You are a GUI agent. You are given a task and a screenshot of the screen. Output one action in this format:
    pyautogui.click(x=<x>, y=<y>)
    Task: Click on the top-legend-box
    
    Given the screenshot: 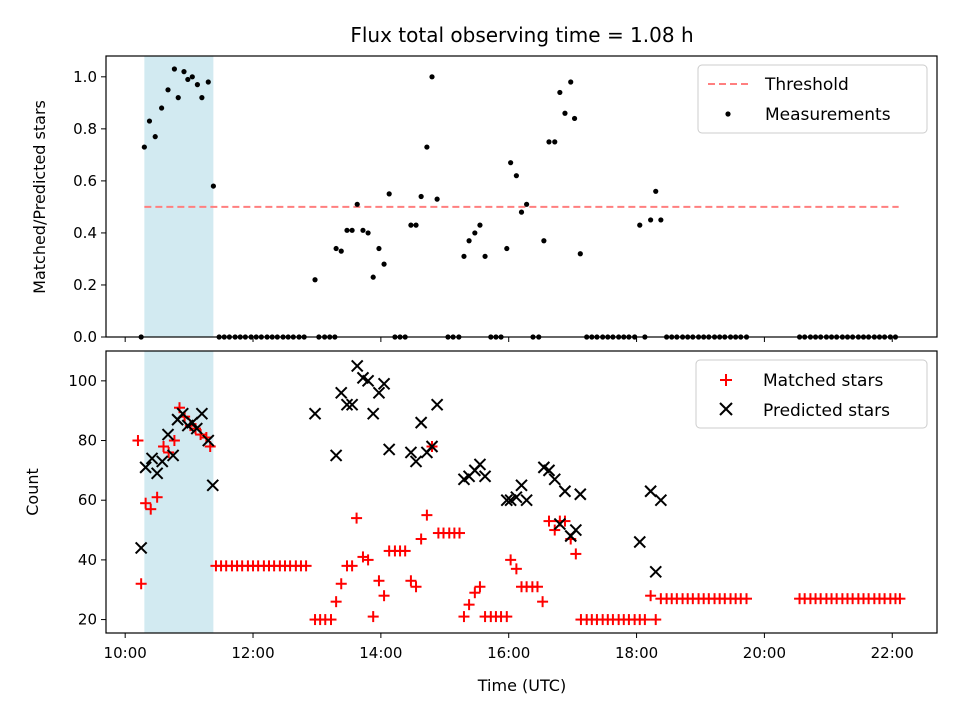 What is the action you would take?
    pyautogui.click(x=812, y=99)
    